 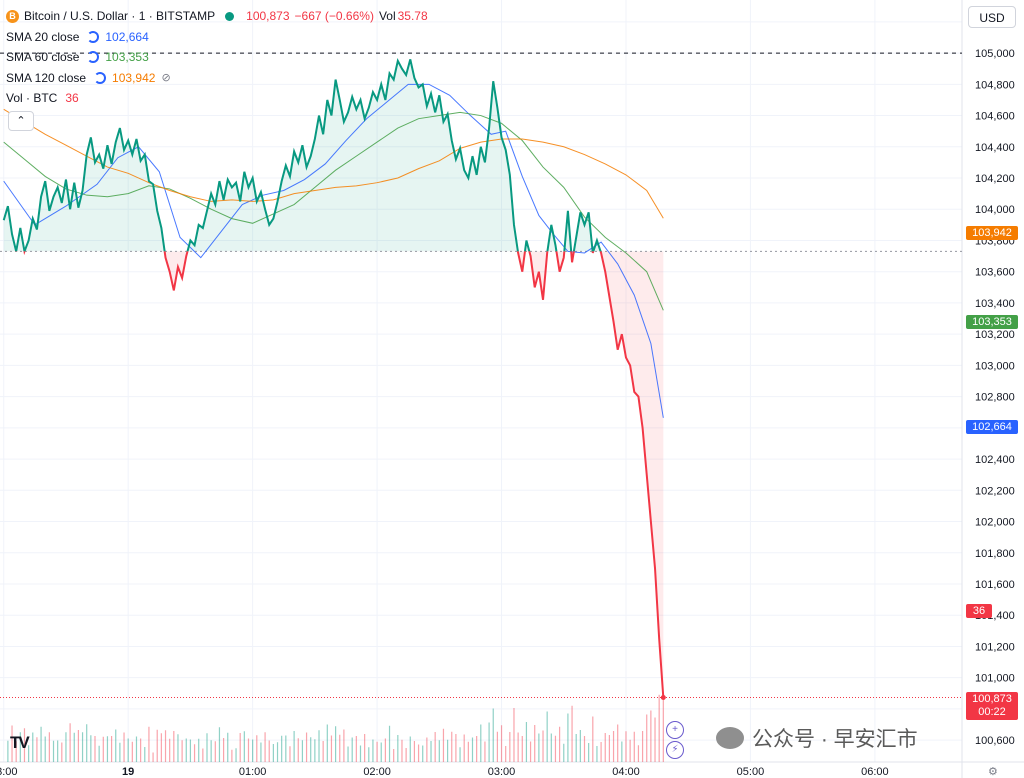 What do you see at coordinates (444, 772) in the screenshot?
I see `time-axis: 23:00 19 01:00 02:00 03:00 04:00 05:00 06:00` at bounding box center [444, 772].